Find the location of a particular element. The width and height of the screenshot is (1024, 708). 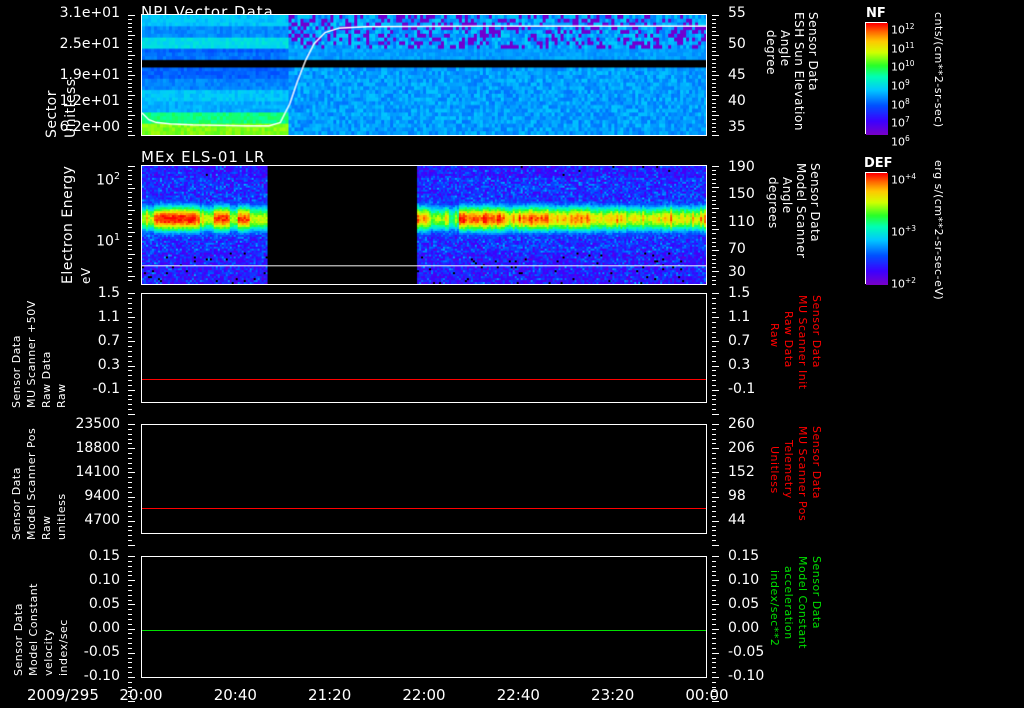

panel-els-right-label-line-0: Sensor Data is located at coordinates (815, 203).